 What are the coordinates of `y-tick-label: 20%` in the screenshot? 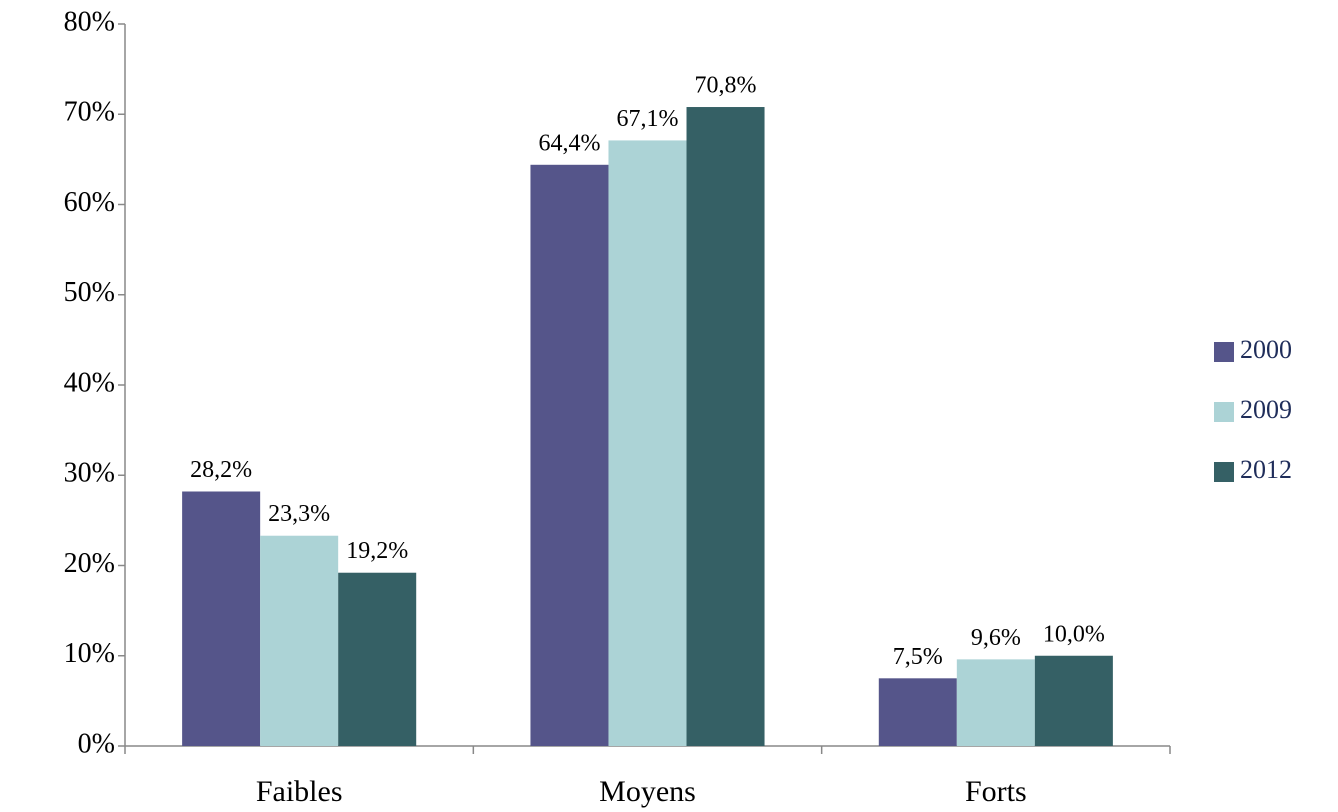 It's located at (89, 563).